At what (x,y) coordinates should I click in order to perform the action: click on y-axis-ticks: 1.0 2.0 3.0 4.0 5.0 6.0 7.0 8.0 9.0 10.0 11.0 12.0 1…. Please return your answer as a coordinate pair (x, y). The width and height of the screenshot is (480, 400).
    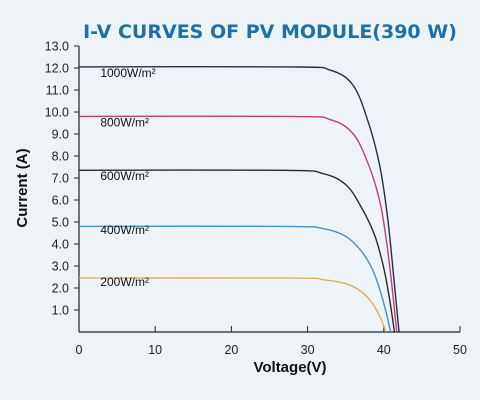
    Looking at the image, I should click on (62, 179).